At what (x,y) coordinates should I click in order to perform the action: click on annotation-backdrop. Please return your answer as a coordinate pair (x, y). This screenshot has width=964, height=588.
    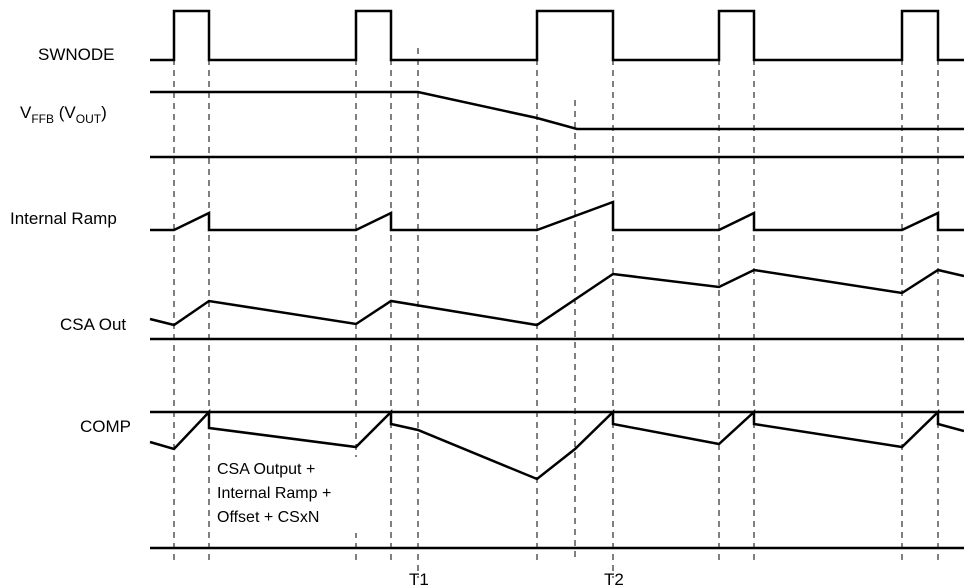
    Looking at the image, I should click on (289, 495).